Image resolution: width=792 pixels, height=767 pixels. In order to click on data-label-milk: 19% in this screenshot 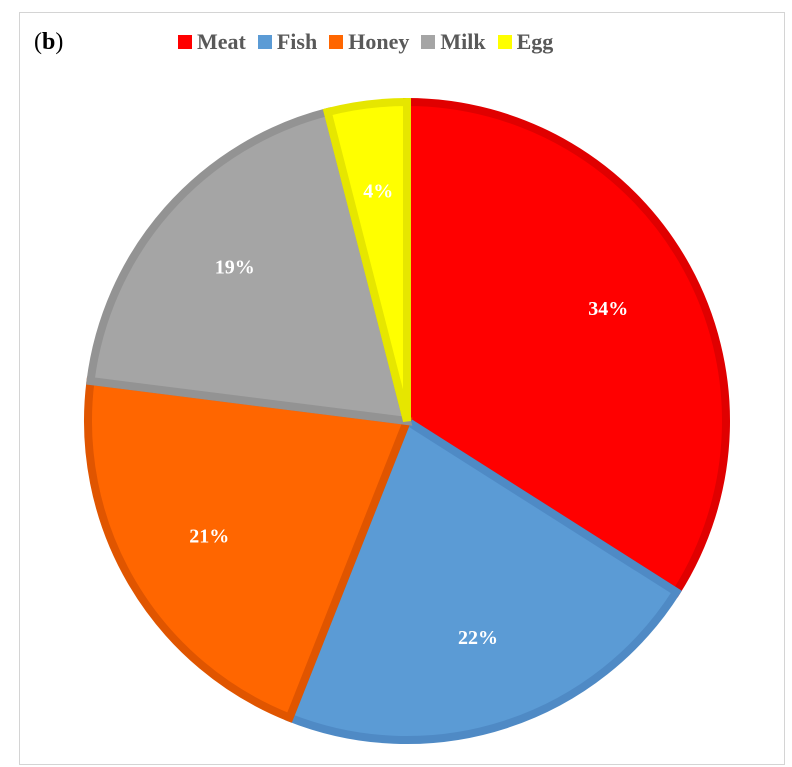, I will do `click(235, 268)`.